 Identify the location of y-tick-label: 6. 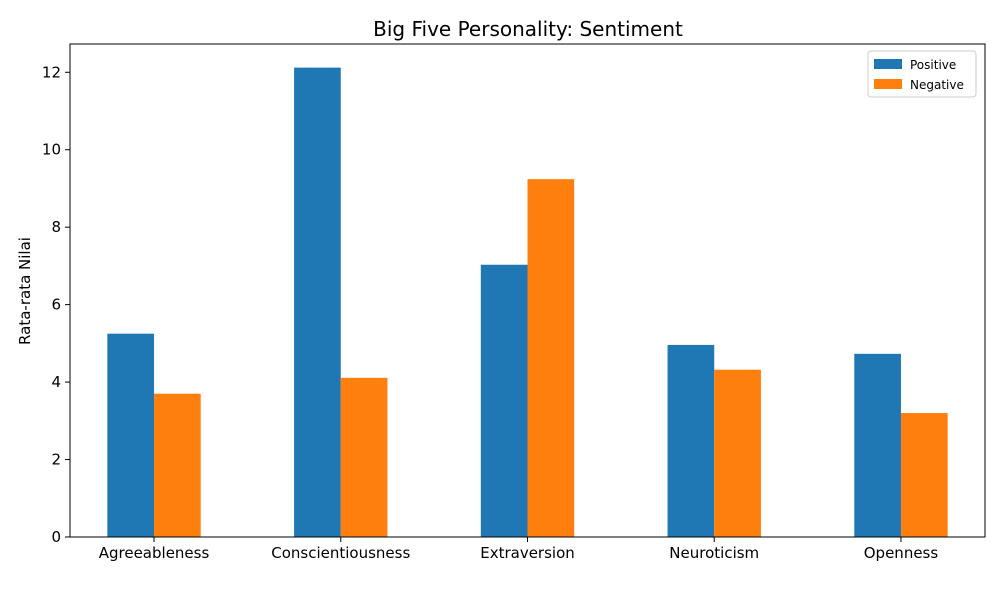
(56, 305).